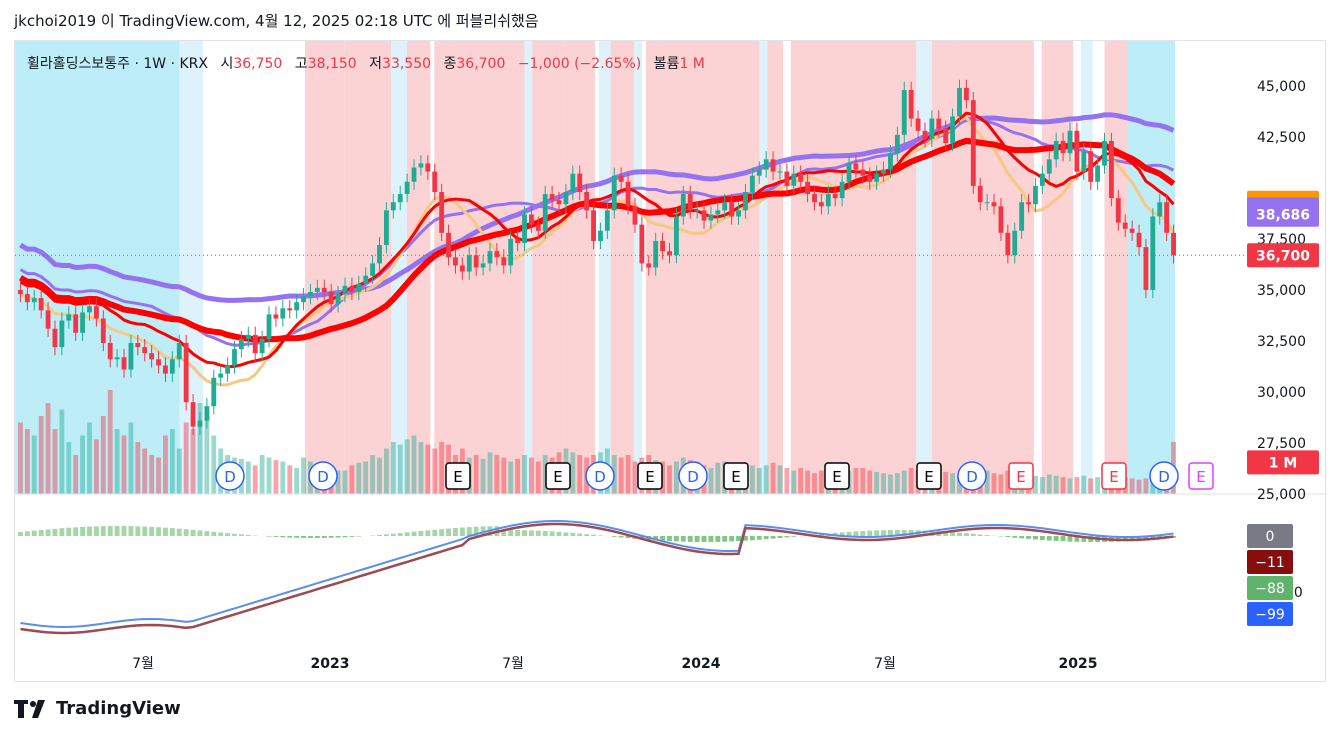 The height and width of the screenshot is (735, 1341). What do you see at coordinates (1281, 87) in the screenshot?
I see `price-tick-label: 45,000` at bounding box center [1281, 87].